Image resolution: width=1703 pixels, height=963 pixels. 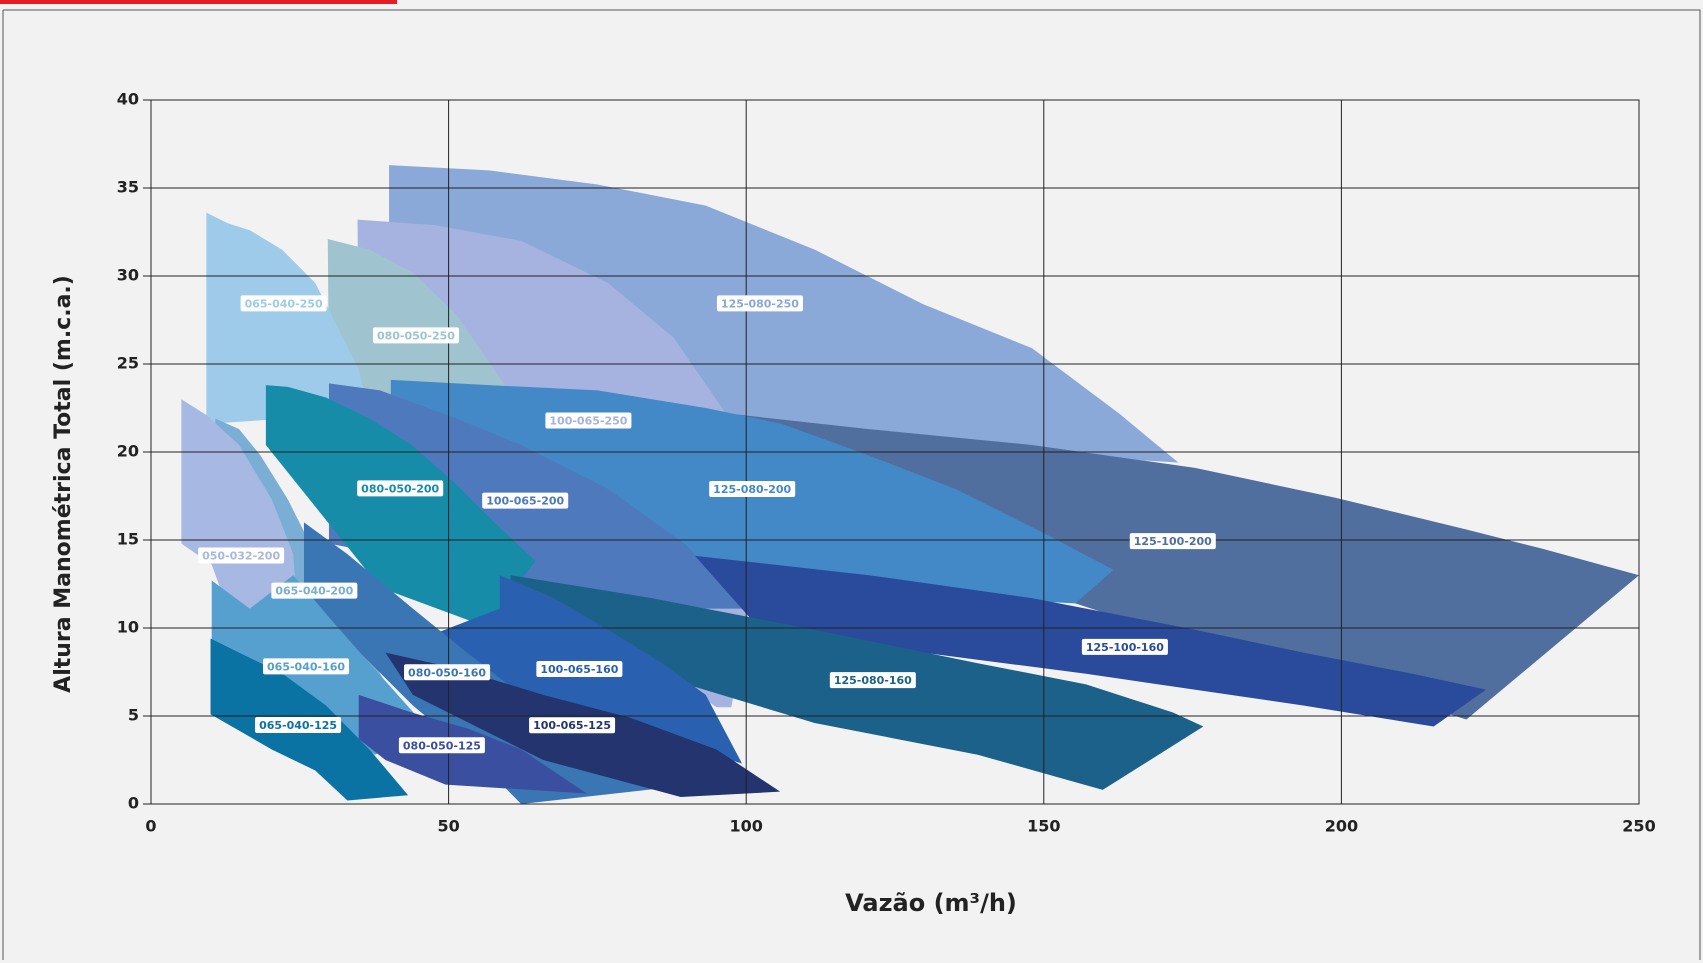 I want to click on region-label: 065-040-125, so click(x=298, y=725).